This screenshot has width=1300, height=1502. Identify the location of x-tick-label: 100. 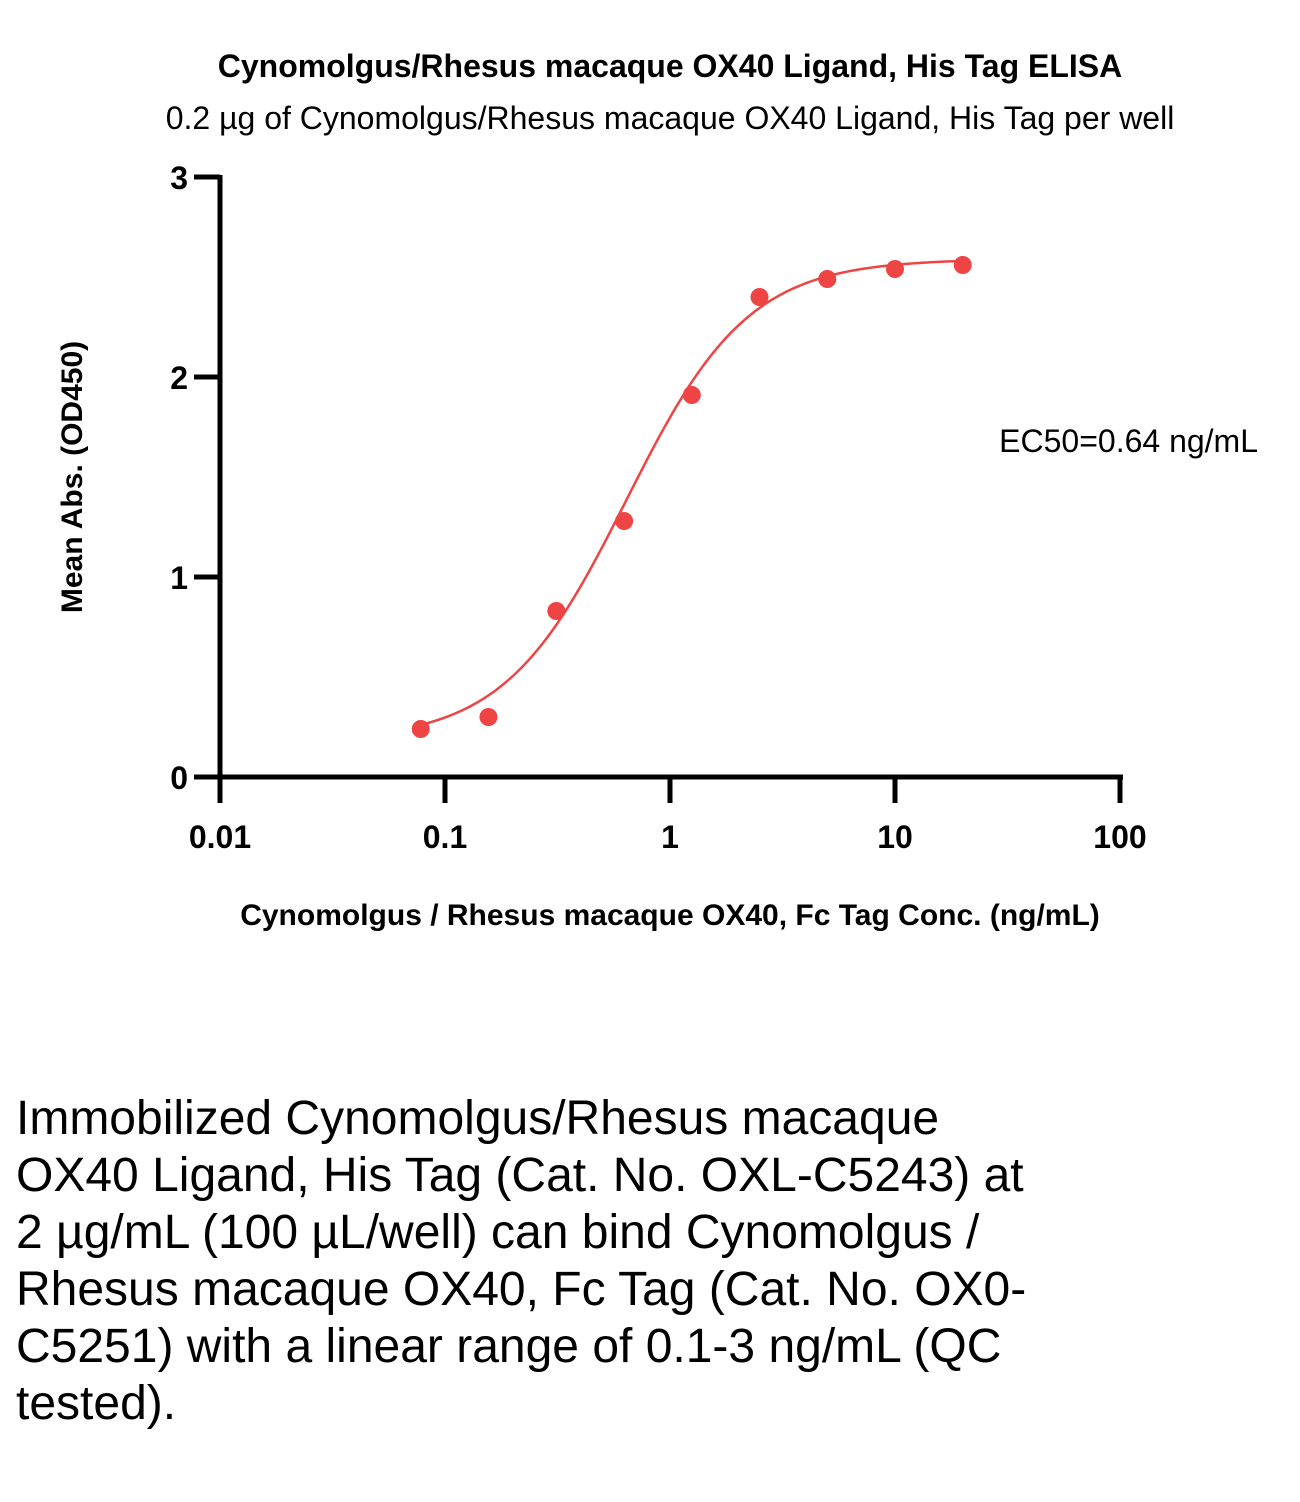
(1119, 837).